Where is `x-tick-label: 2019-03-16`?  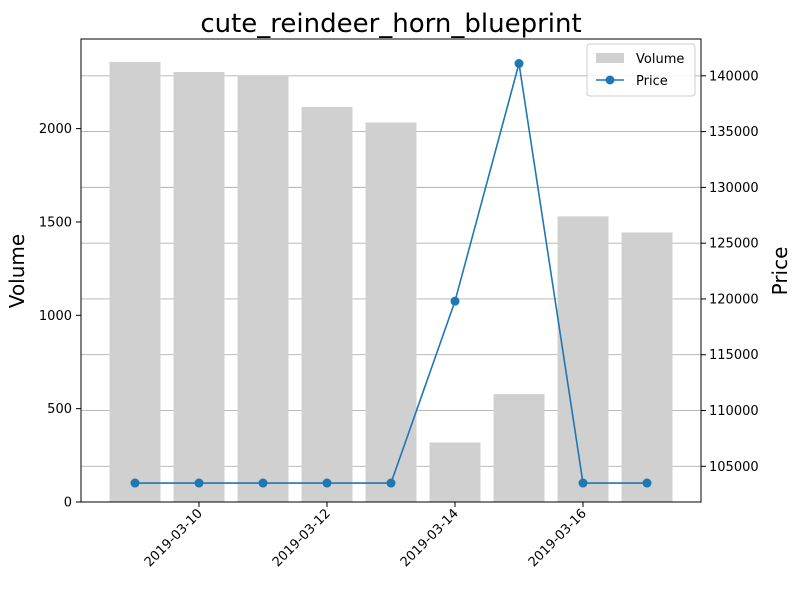
x-tick-label: 2019-03-16 is located at coordinates (558, 538).